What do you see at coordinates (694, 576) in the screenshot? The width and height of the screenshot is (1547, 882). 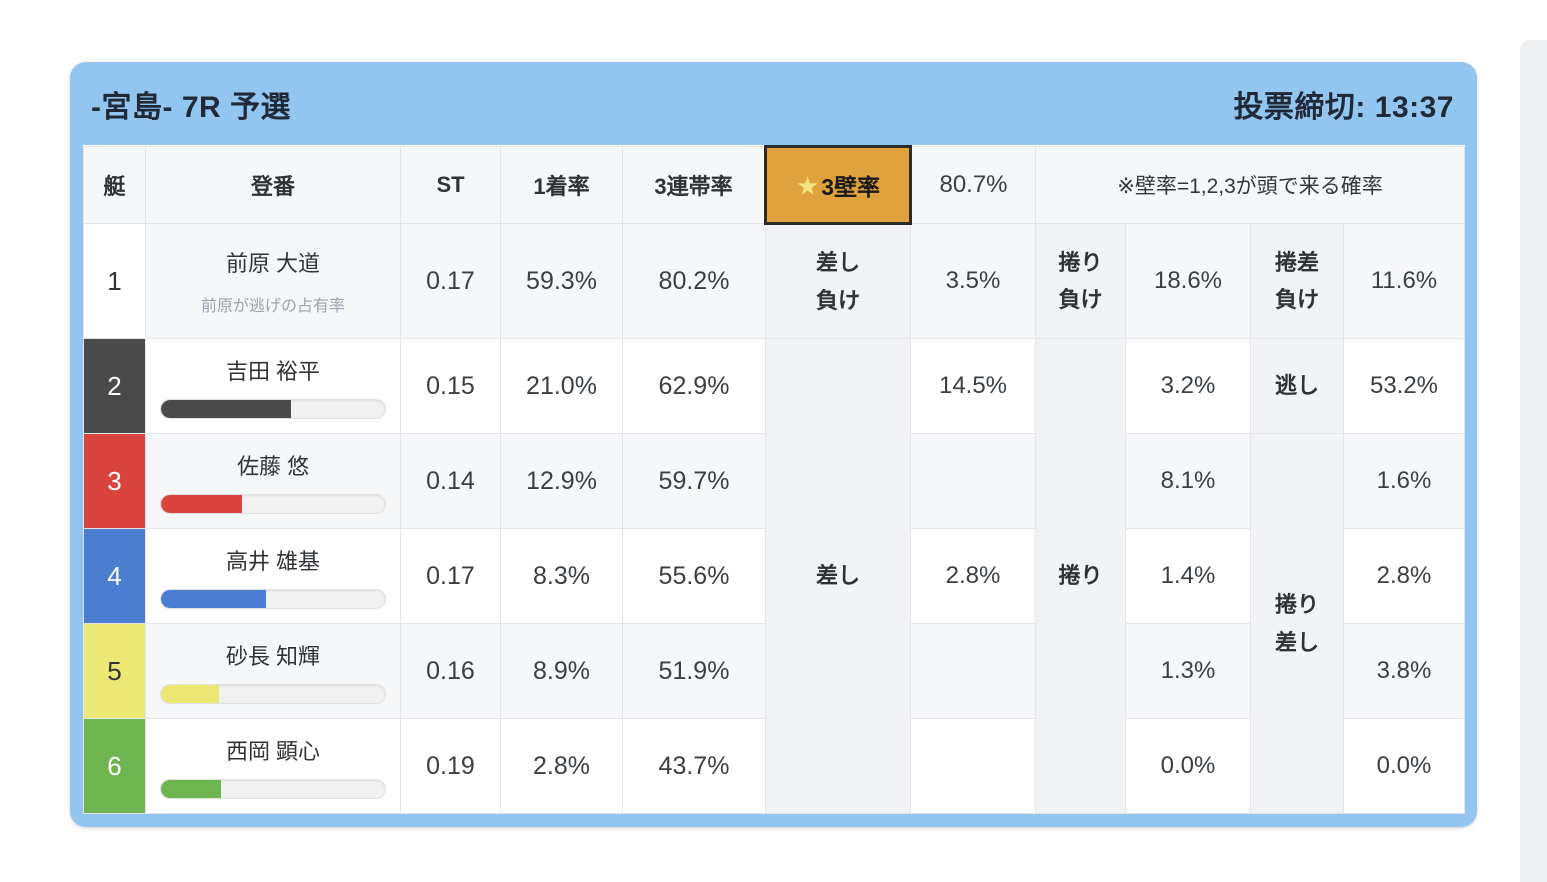 I see `top3-rate-value: 55.6%` at bounding box center [694, 576].